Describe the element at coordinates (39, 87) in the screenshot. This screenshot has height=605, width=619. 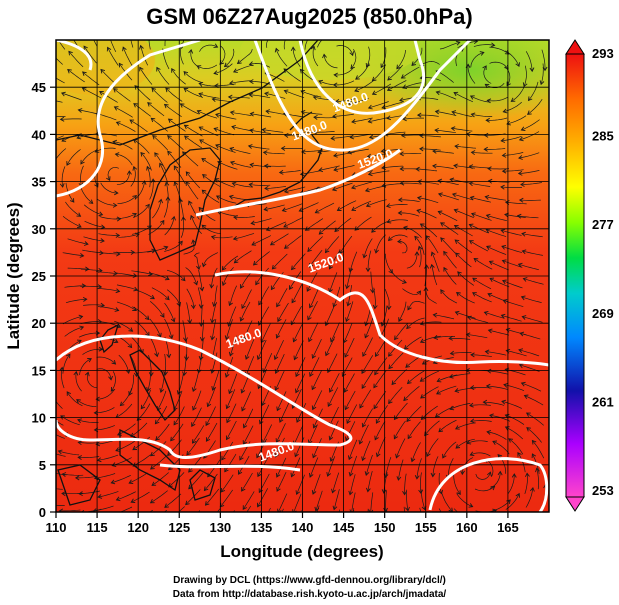
I see `y-tick-label: 45` at that location.